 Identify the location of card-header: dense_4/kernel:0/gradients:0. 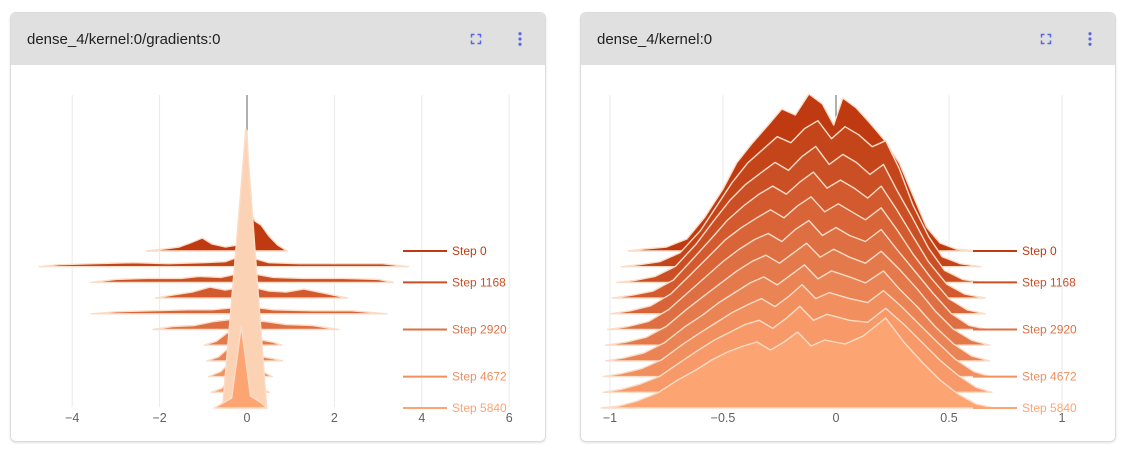
(278, 39).